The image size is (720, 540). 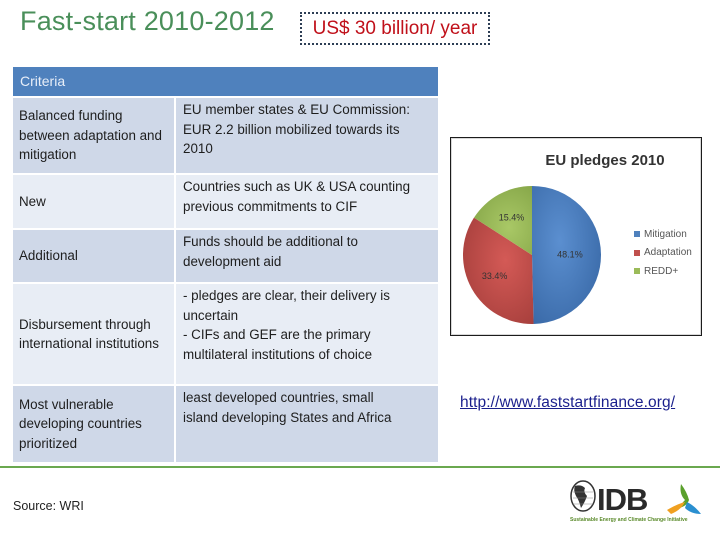 I want to click on faststartfinance-link: http://www.faststartfinance.org/, so click(x=568, y=402).